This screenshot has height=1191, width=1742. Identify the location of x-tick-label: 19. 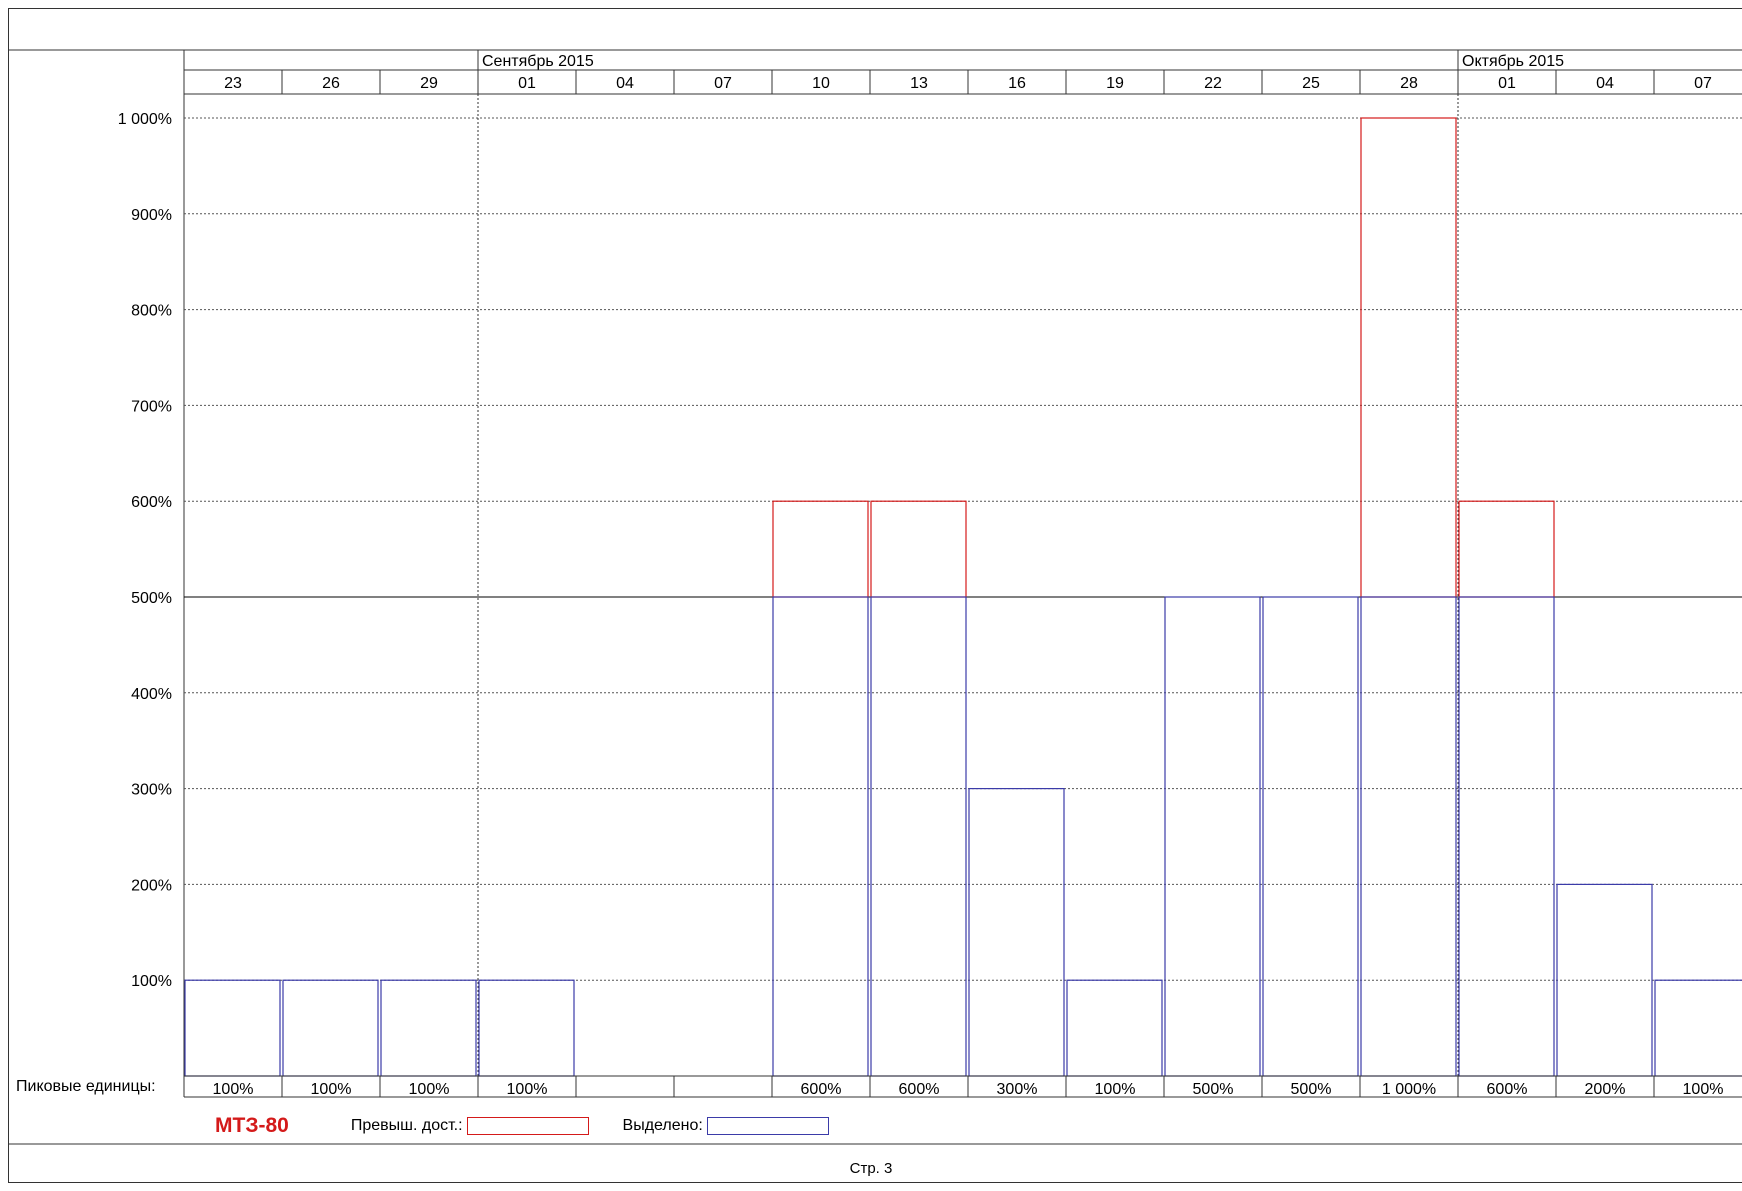
(1115, 83).